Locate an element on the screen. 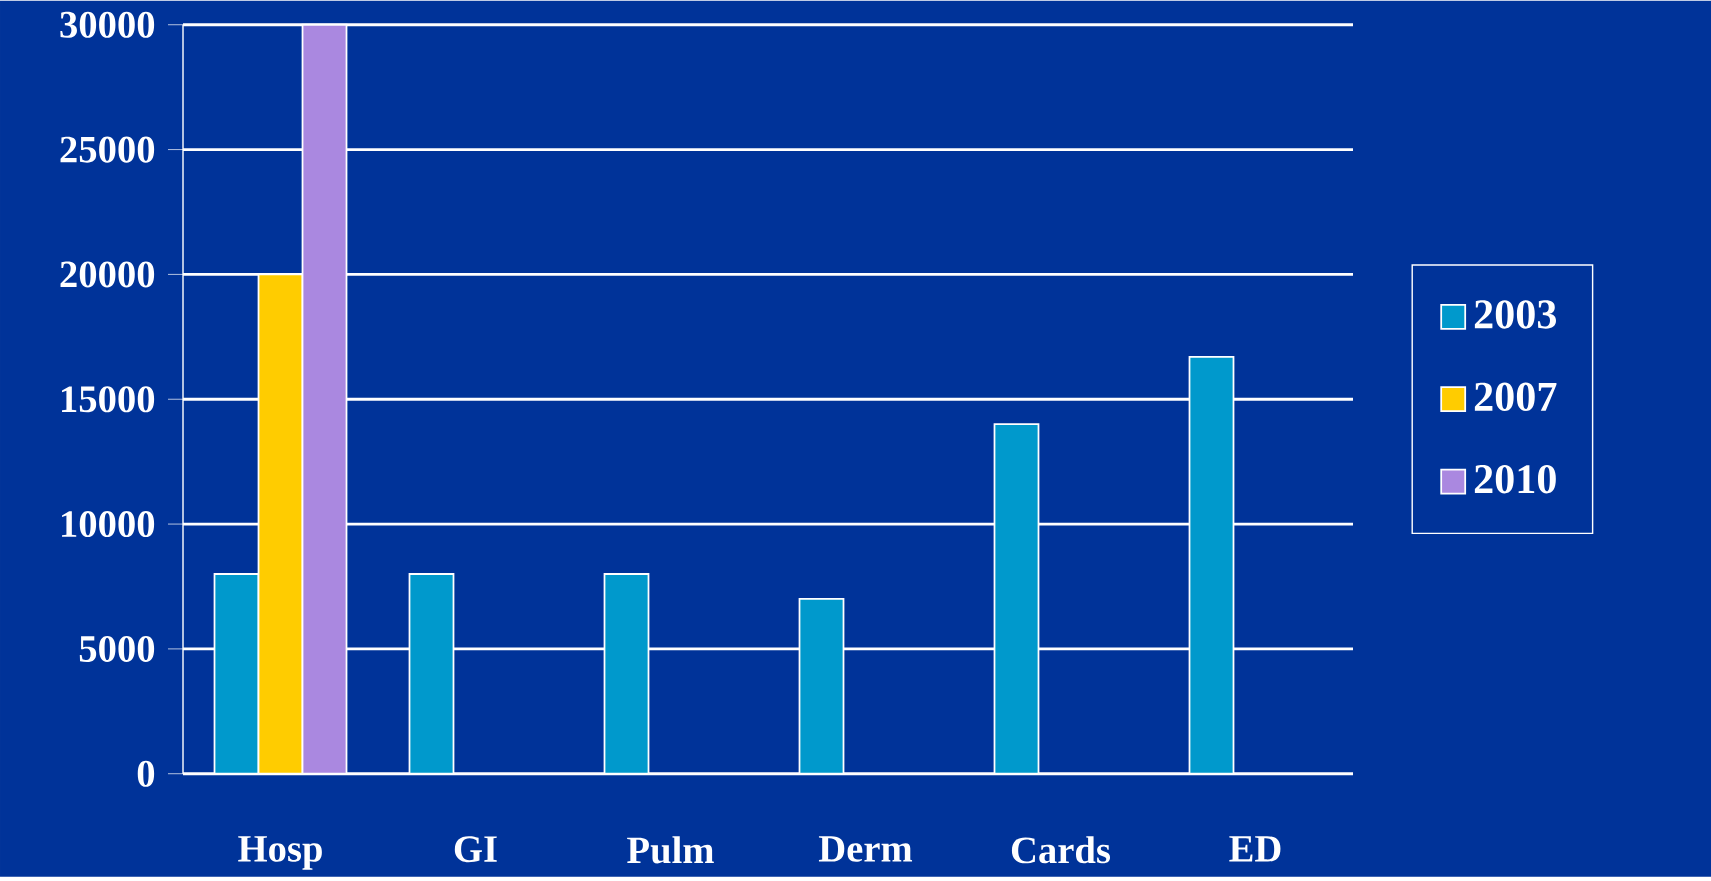 The height and width of the screenshot is (881, 1711). y-tick-label: 25000 is located at coordinates (107, 149).